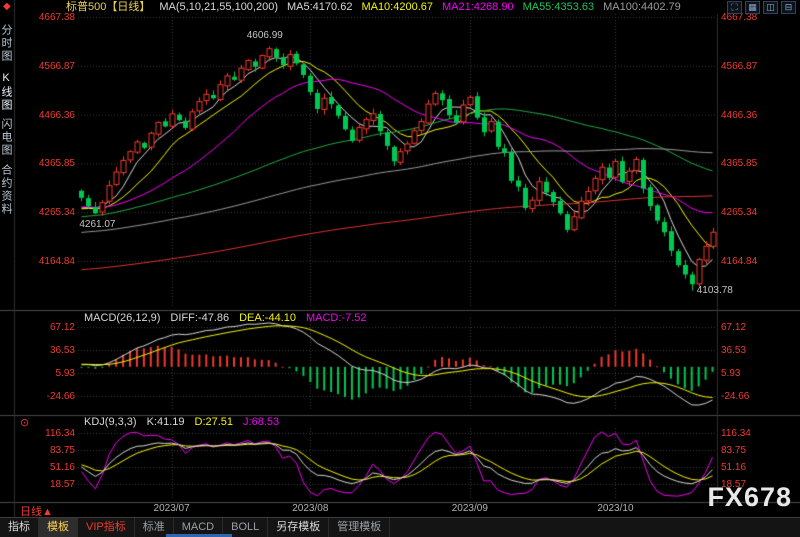 The image size is (800, 537). Describe the element at coordinates (165, 422) in the screenshot. I see `kdj-indicator-label: K:41.19` at that location.